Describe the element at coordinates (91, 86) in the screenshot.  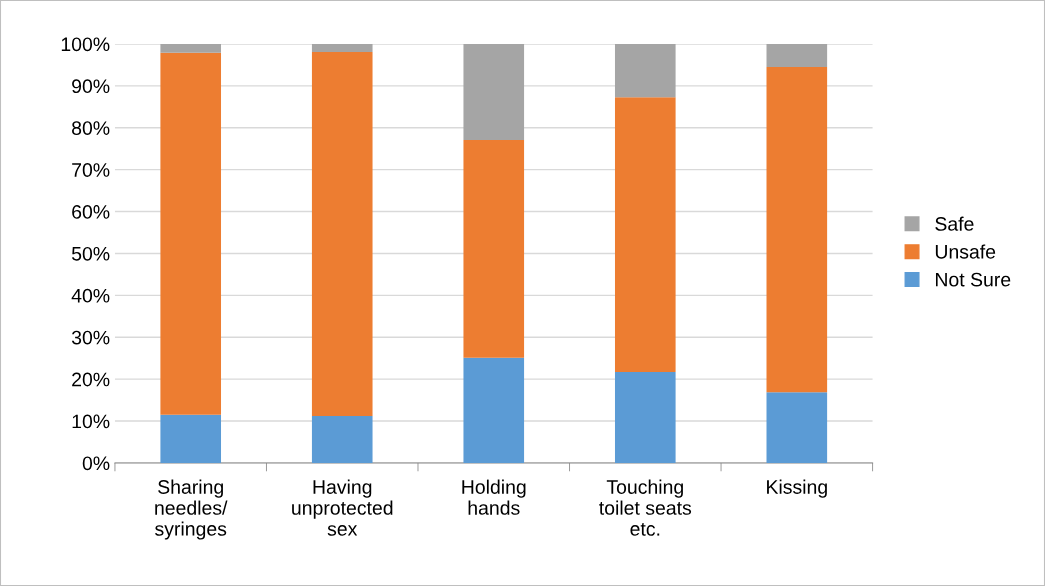
I see `y-tick-label: 90%` at that location.